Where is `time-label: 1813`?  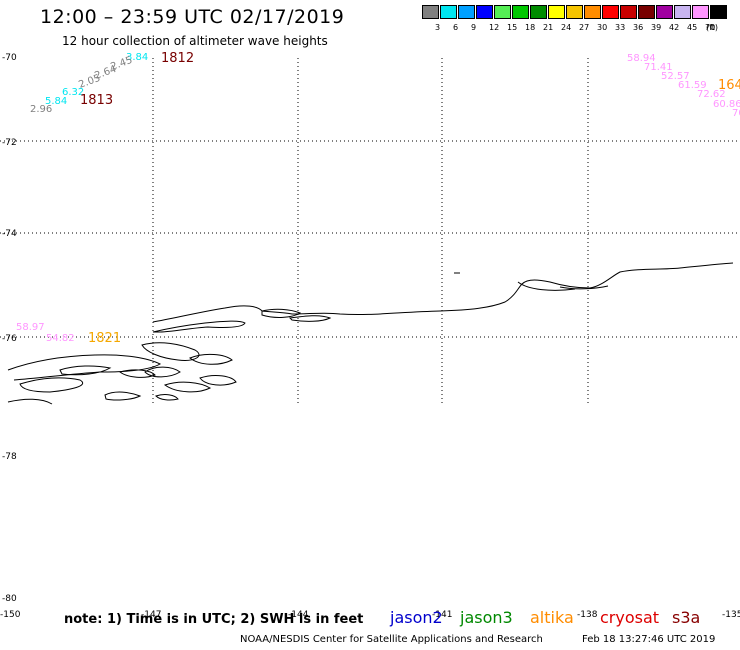 time-label: 1813 is located at coordinates (96, 100).